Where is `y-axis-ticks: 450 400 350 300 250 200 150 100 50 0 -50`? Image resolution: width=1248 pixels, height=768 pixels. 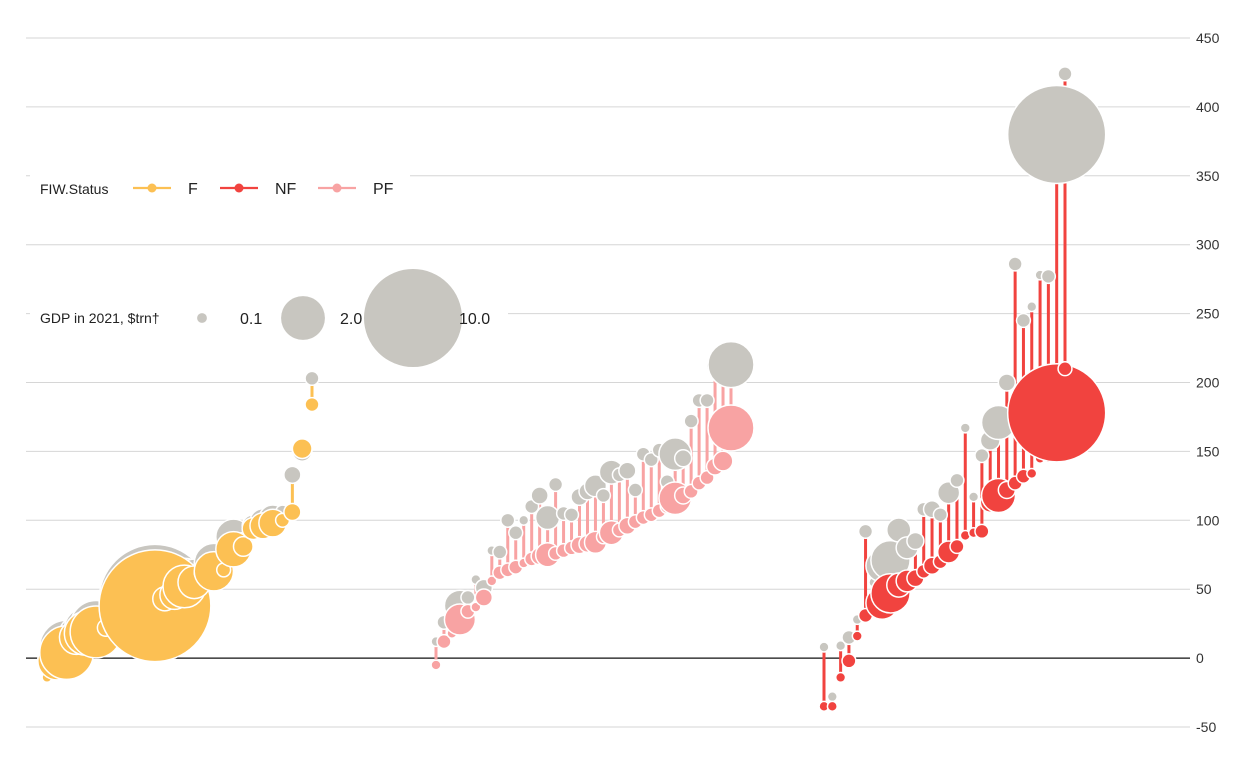 y-axis-ticks: 450 400 350 300 250 200 150 100 50 0 -50 is located at coordinates (1208, 382).